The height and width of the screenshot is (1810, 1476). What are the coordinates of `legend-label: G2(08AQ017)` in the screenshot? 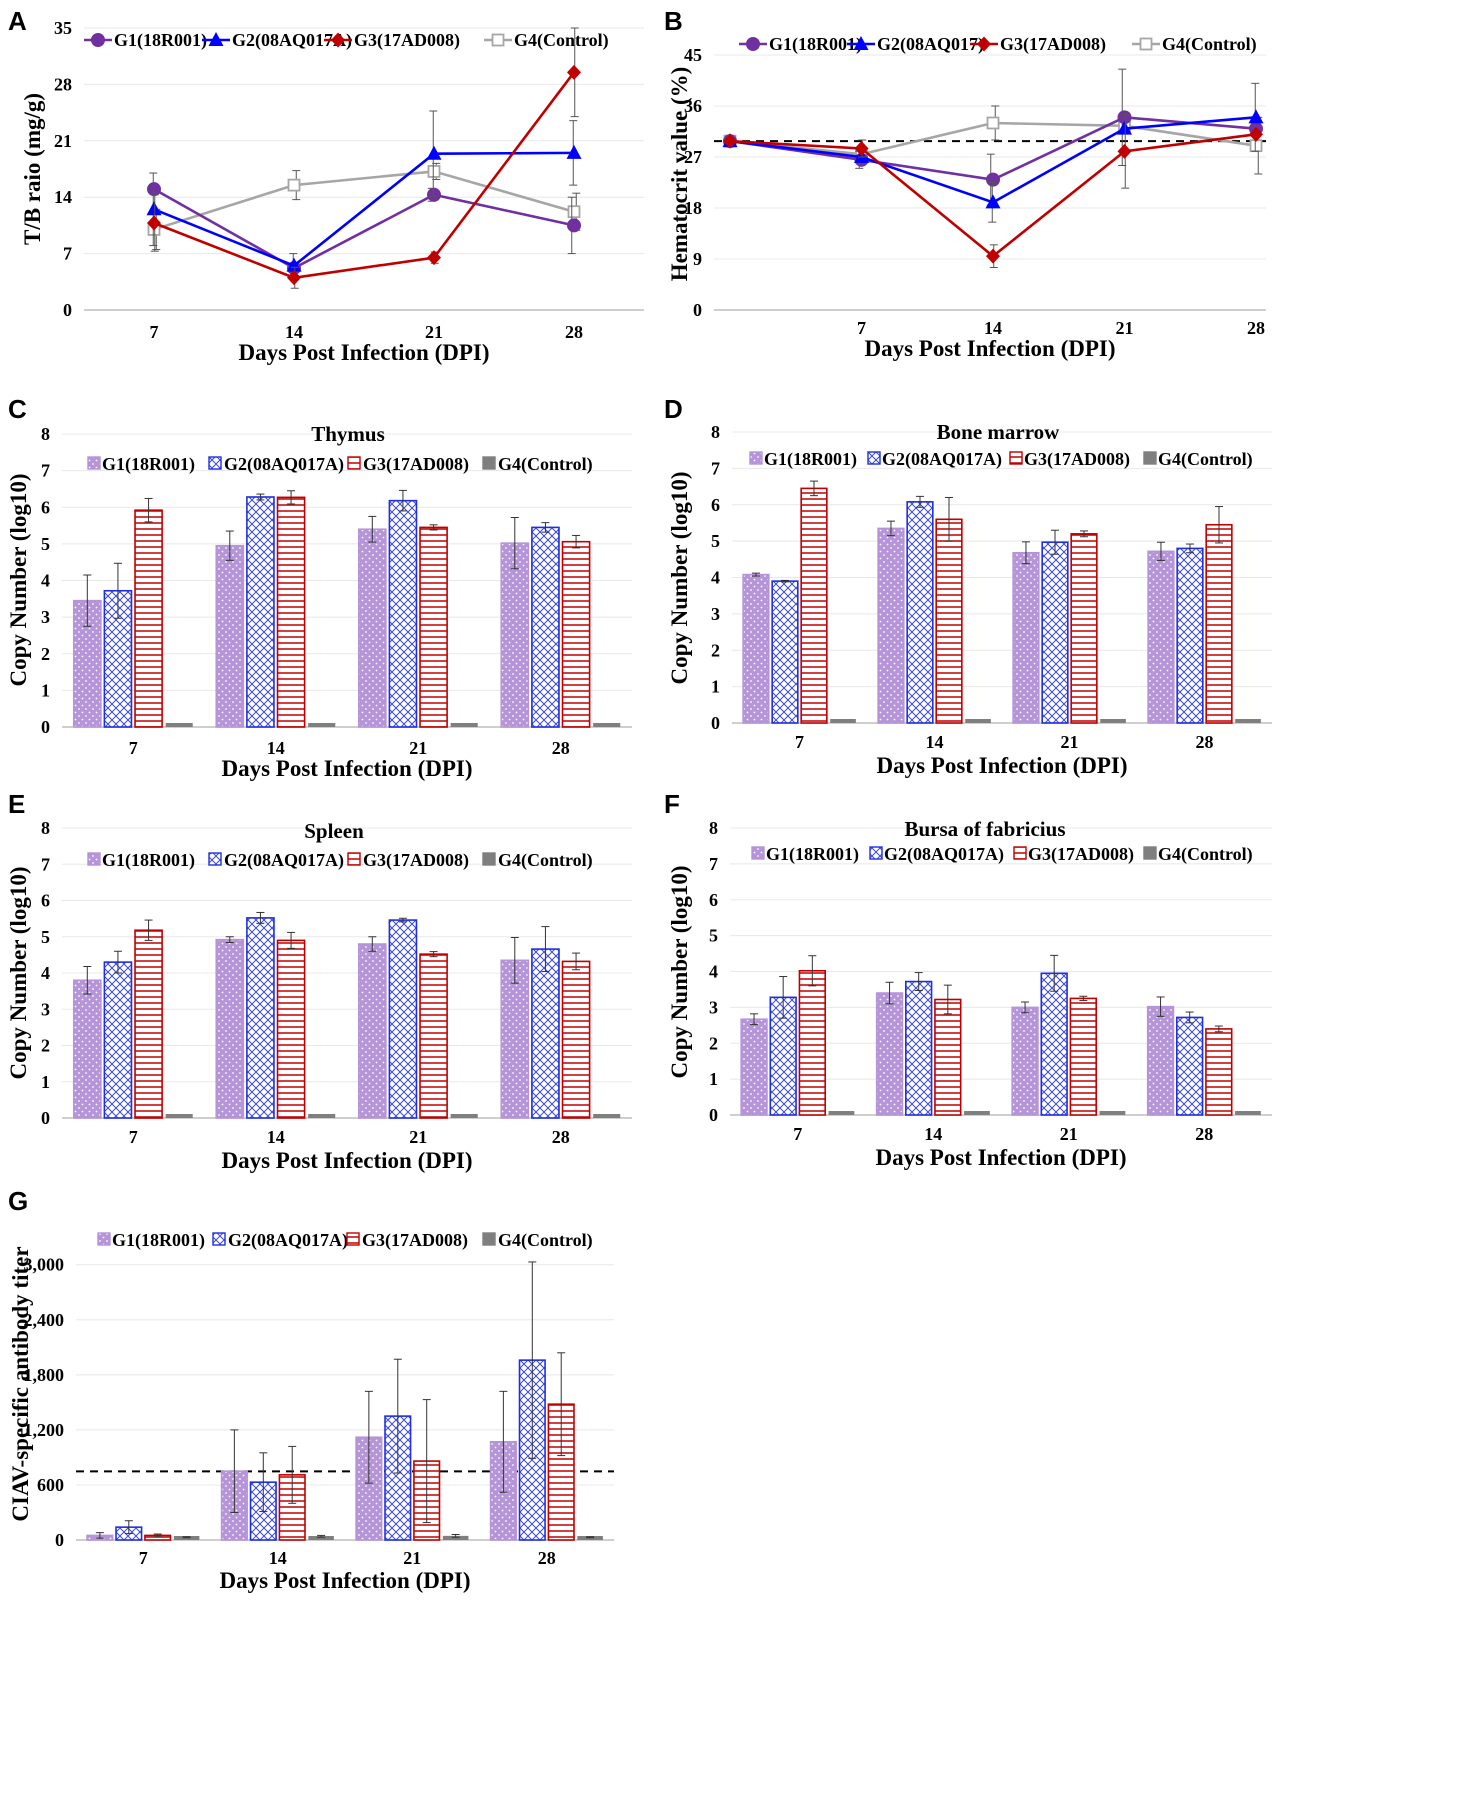 It's located at (930, 44).